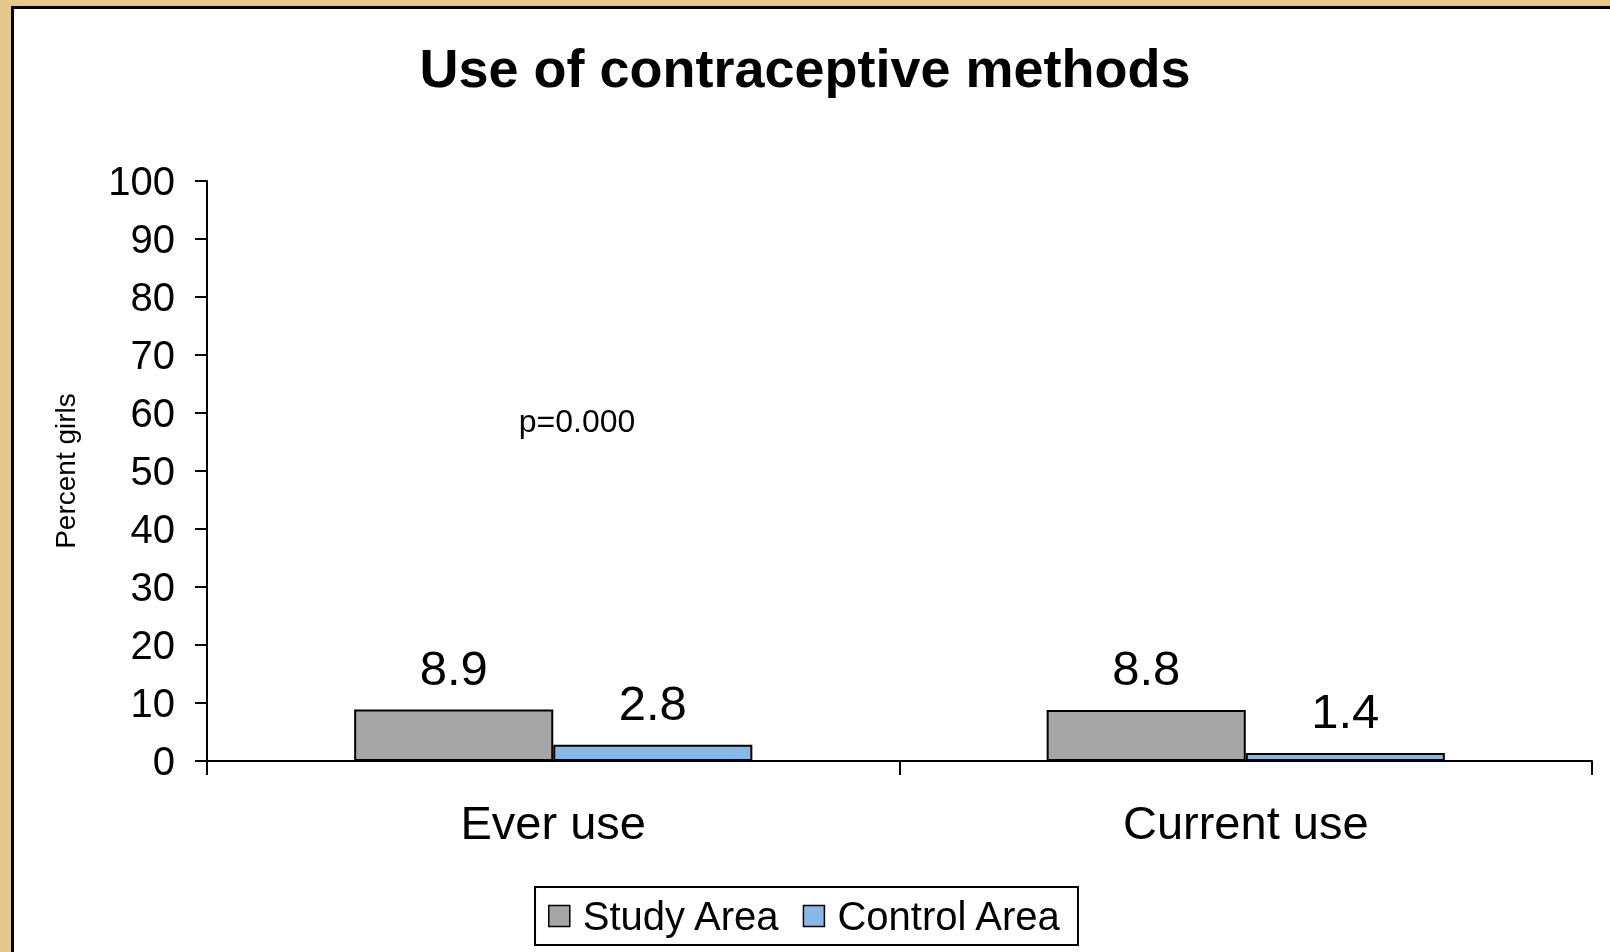  What do you see at coordinates (152, 239) in the screenshot?
I see `y-tick-label: 90` at bounding box center [152, 239].